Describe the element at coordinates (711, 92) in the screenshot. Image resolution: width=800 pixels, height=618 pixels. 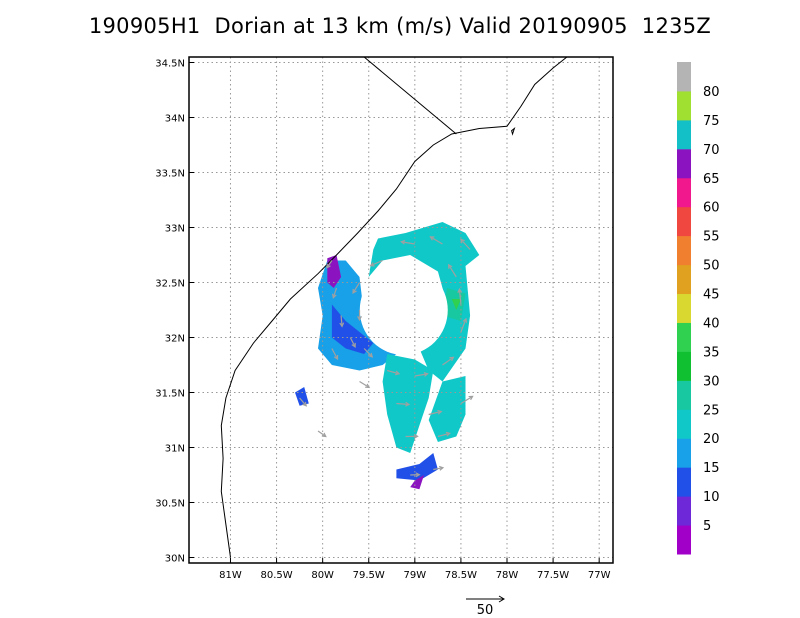
I see `colorbar-label: 80` at that location.